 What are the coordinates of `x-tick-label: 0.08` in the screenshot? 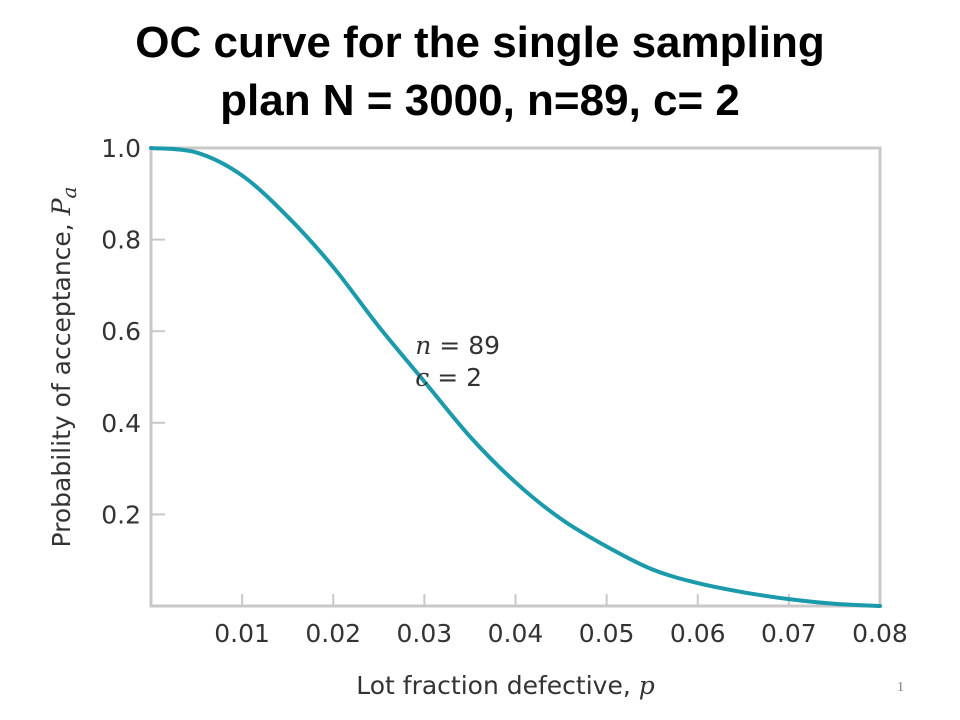 It's located at (880, 633).